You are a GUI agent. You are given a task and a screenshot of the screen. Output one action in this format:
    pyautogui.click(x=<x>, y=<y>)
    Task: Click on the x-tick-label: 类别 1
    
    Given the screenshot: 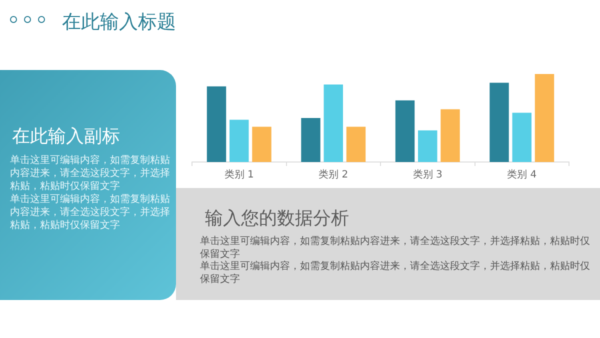 What is the action you would take?
    pyautogui.click(x=239, y=174)
    